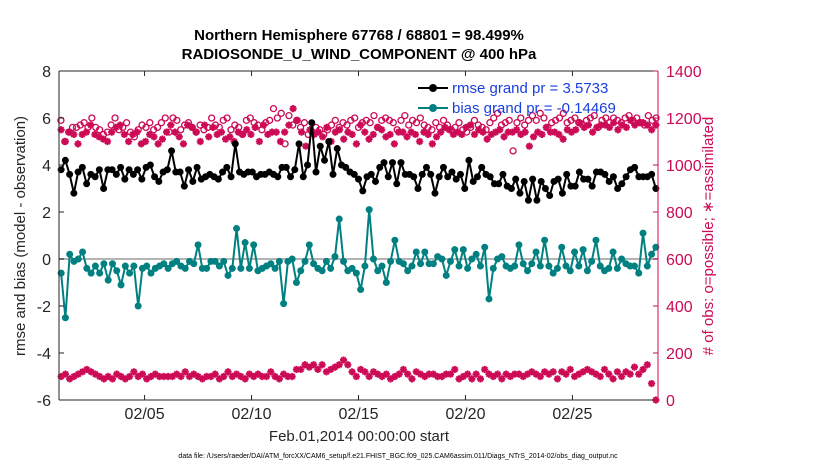 This screenshot has width=830, height=470. Describe the element at coordinates (465, 414) in the screenshot. I see `x-tick-label: 02/20` at that location.